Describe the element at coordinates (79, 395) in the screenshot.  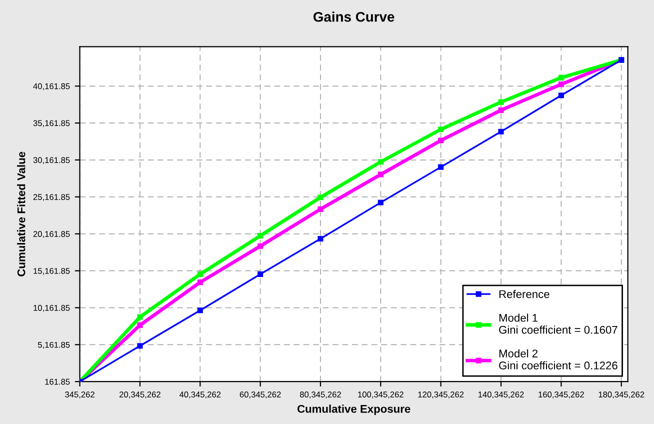
I see `x-tick-label: 345,262` at that location.